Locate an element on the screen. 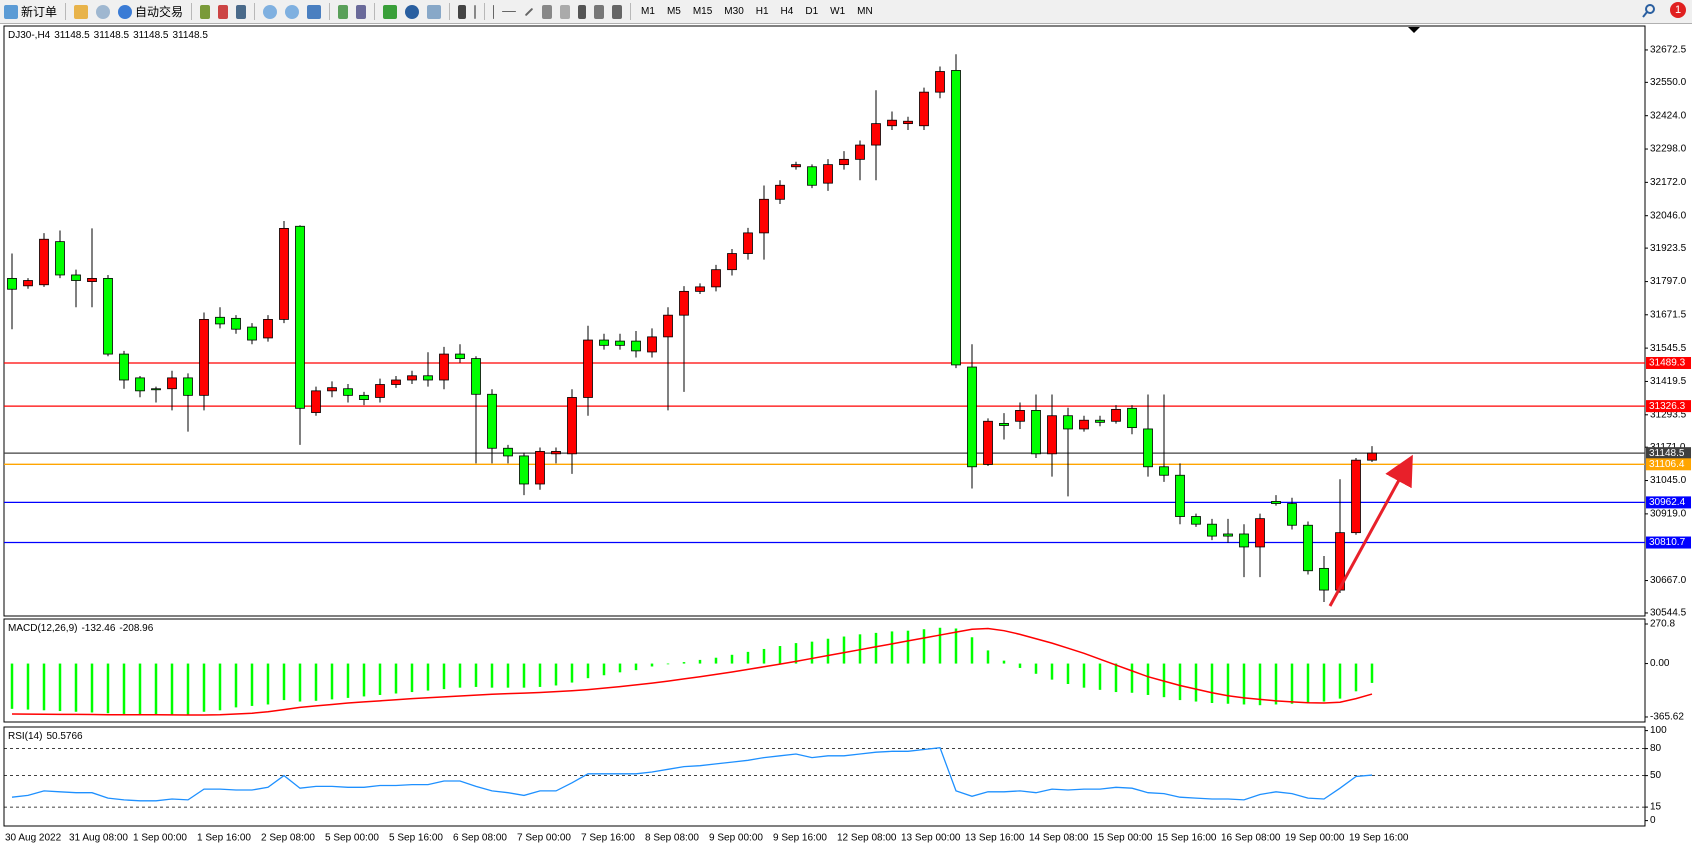 This screenshot has width=1692, height=848. hline-button is located at coordinates (509, 12).